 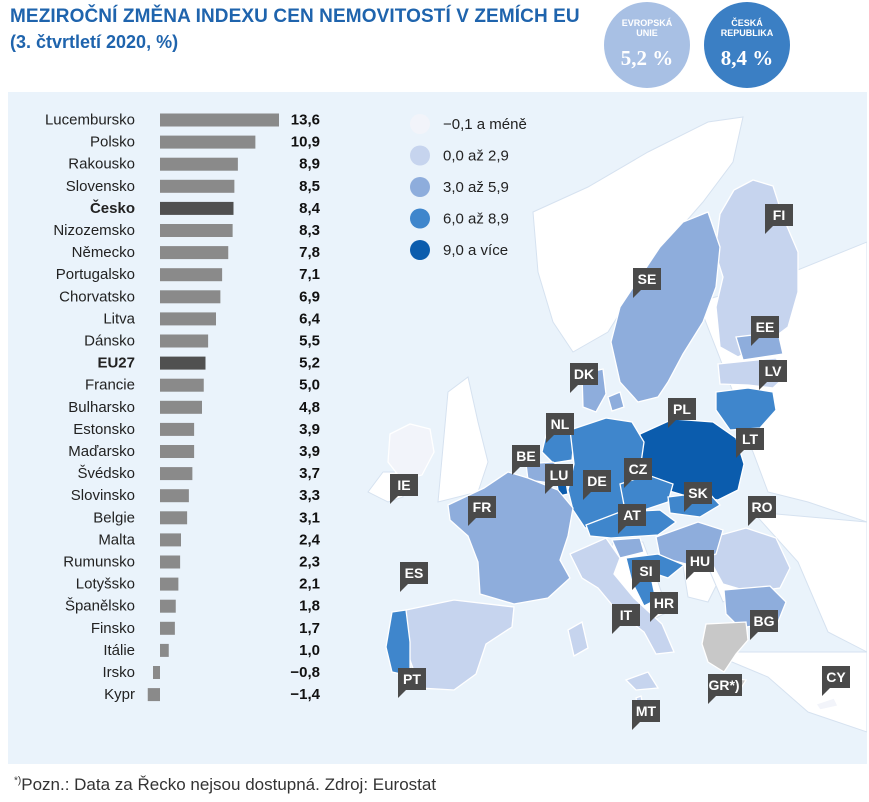 What do you see at coordinates (697, 493) in the screenshot?
I see `country-label: SK` at bounding box center [697, 493].